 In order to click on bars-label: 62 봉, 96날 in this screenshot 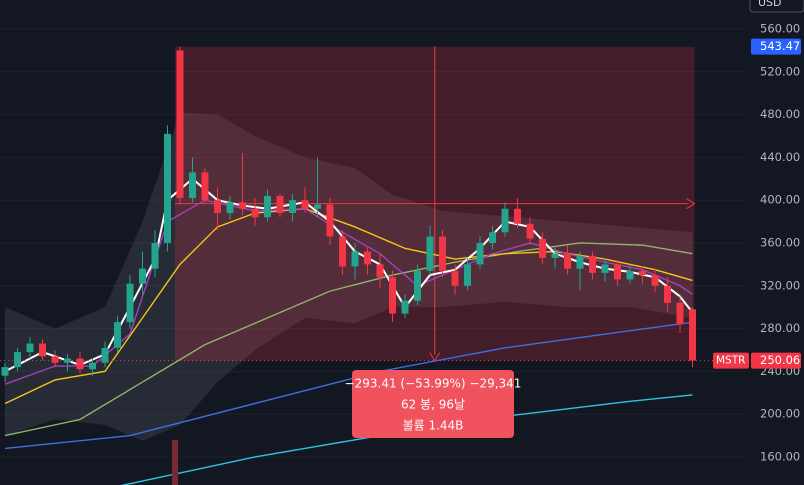, I will do `click(433, 405)`.